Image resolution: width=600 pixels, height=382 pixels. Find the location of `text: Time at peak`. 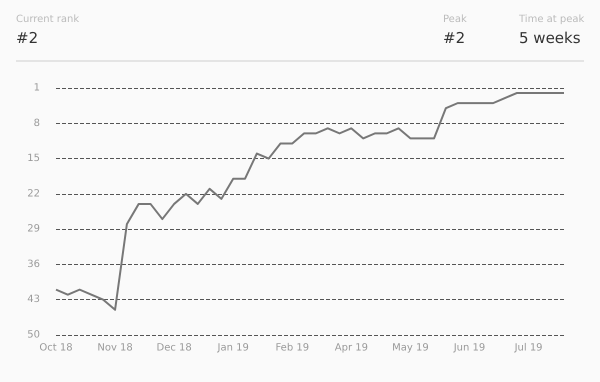

text: Time at peak is located at coordinates (551, 19).